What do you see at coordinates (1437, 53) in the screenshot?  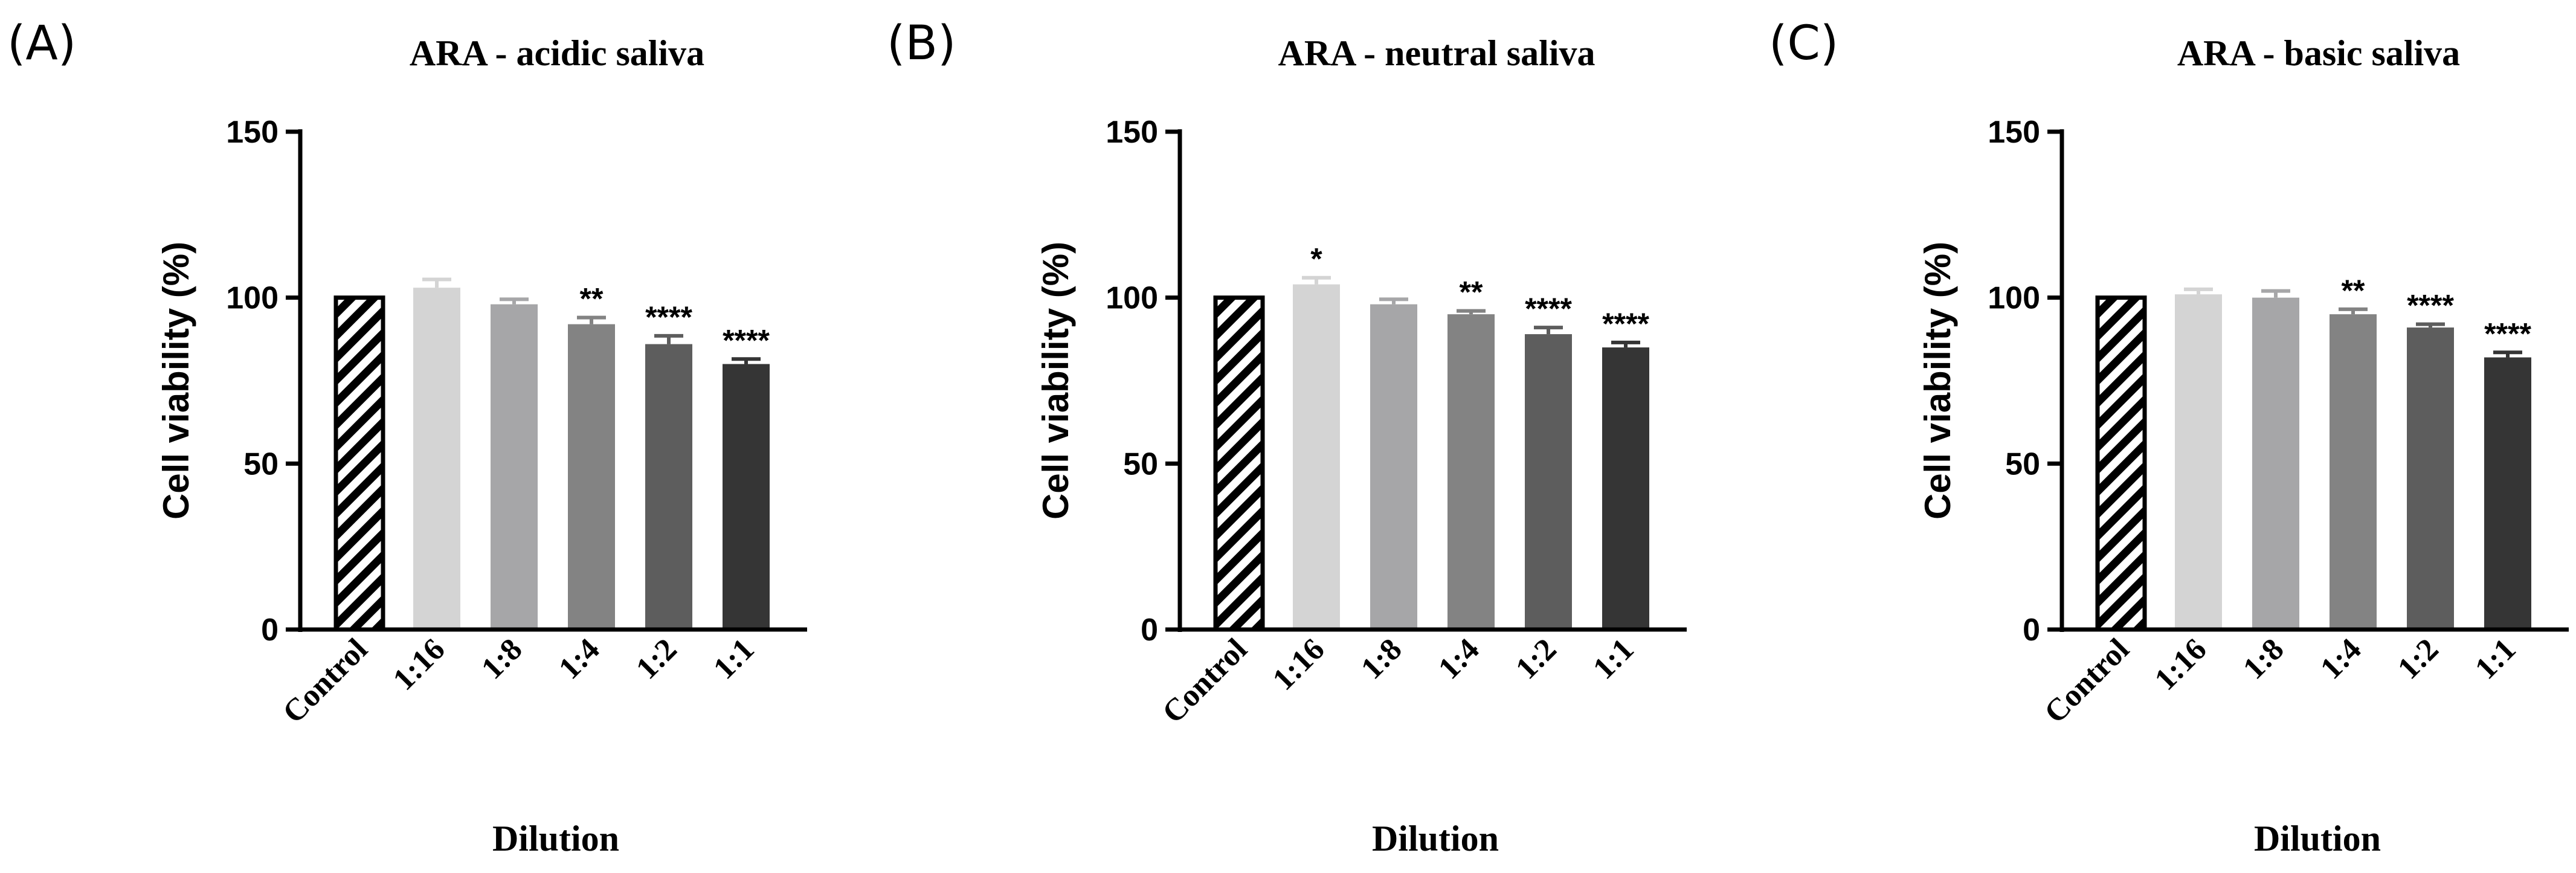 I see `chart-title: ARA - neutral saliva` at bounding box center [1437, 53].